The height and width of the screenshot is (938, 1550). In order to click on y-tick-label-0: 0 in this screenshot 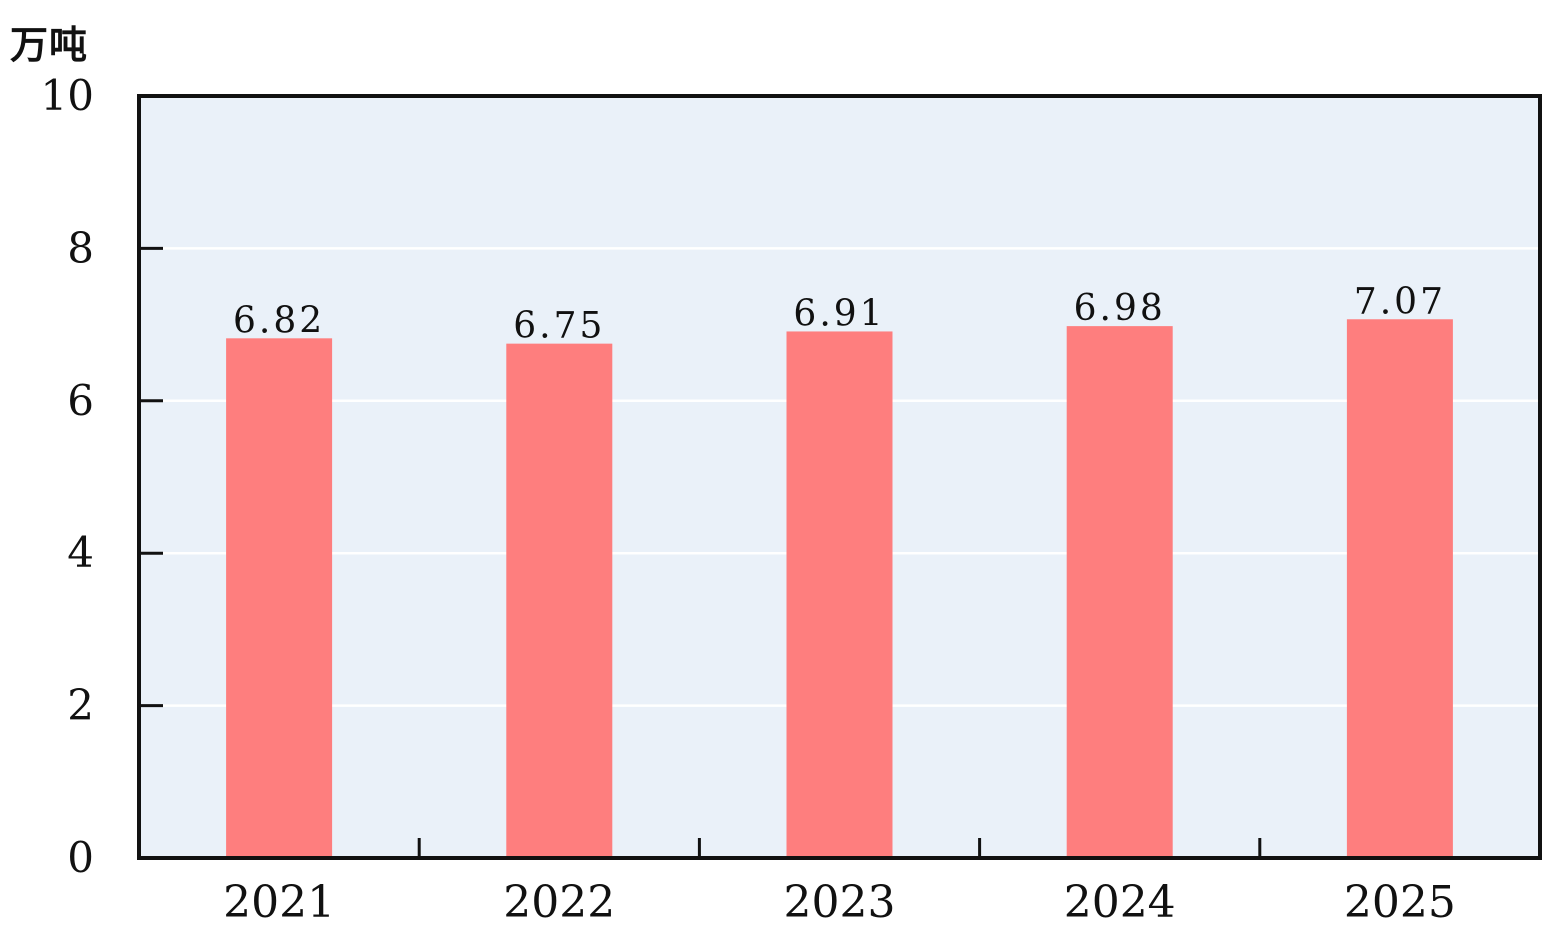, I will do `click(80, 857)`.